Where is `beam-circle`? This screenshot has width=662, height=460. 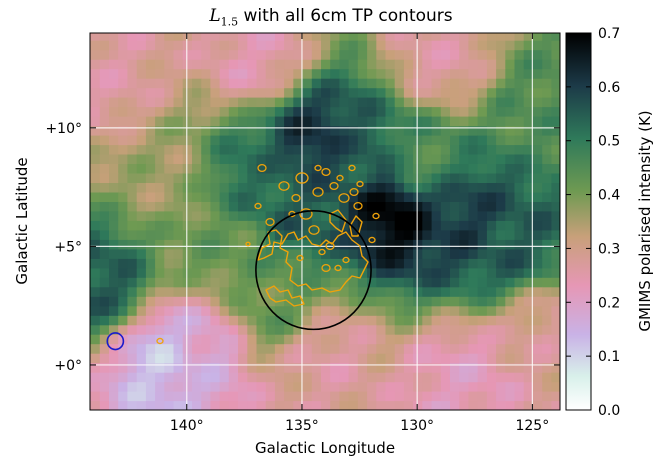 beam-circle is located at coordinates (115, 341).